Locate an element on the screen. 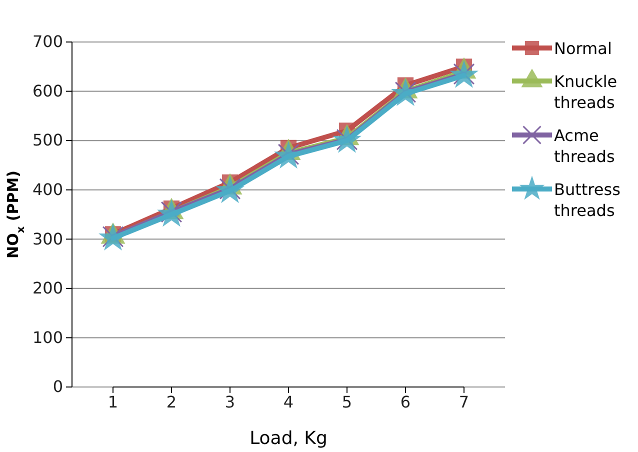  x-tick-label: 7 is located at coordinates (464, 402).